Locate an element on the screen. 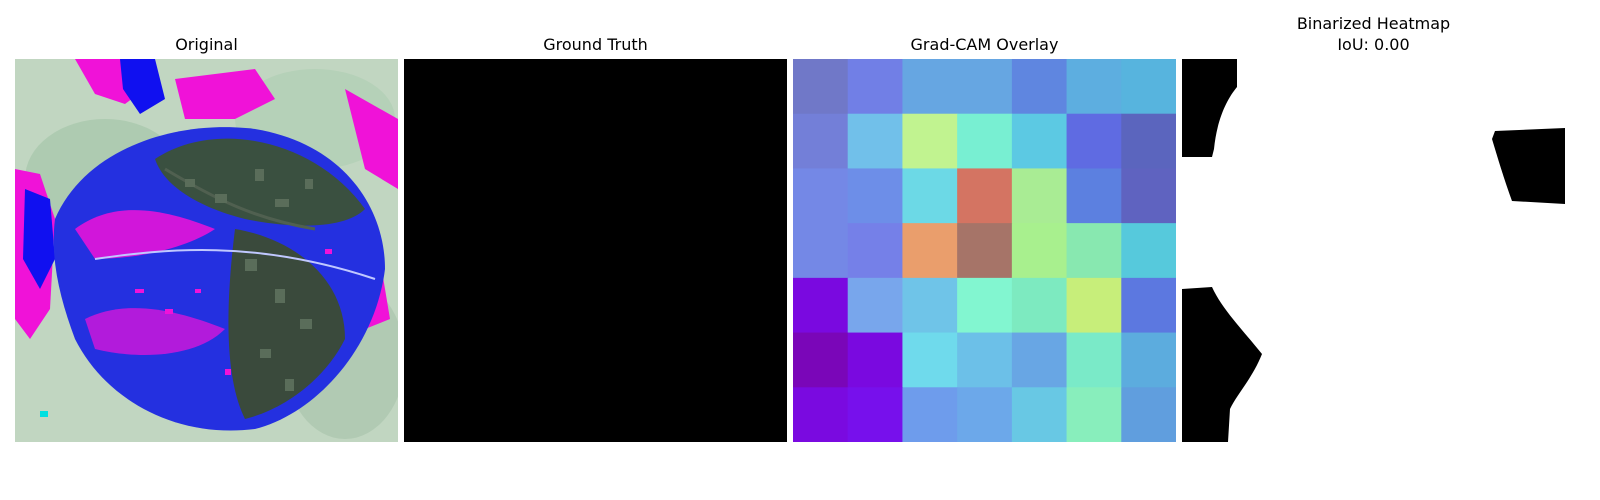 This screenshot has width=1600, height=500. panel-title: Grad-CAM Overlay is located at coordinates (984, 44).